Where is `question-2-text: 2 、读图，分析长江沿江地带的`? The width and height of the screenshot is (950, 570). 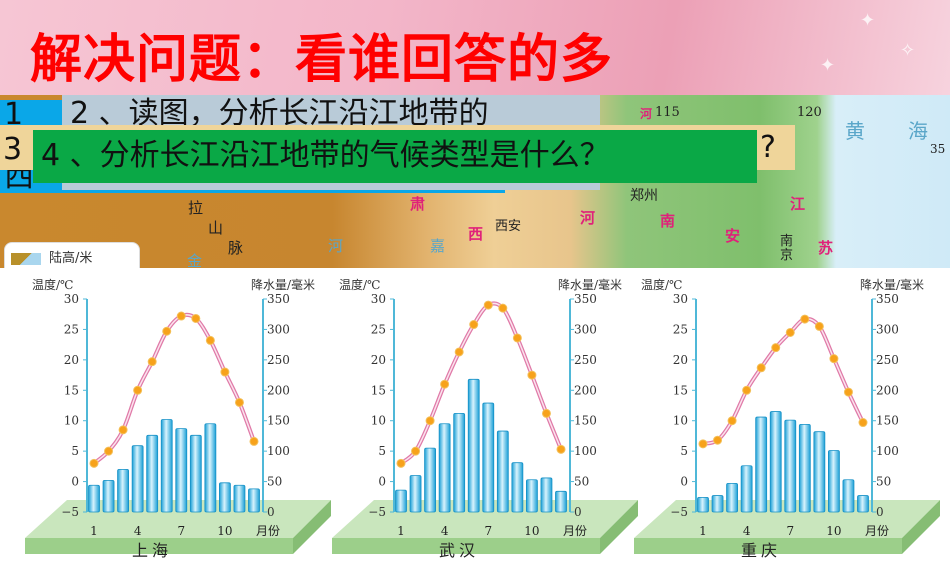 question-2-text: 2 、读图，分析长江沿江地带的 is located at coordinates (279, 113).